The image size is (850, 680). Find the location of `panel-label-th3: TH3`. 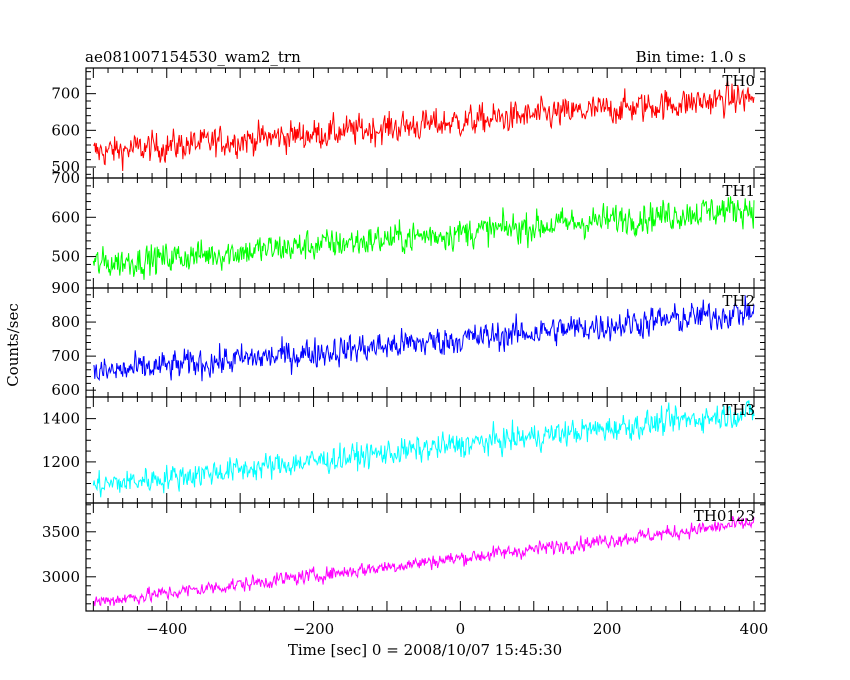

panel-label-th3: TH3 is located at coordinates (738, 410).